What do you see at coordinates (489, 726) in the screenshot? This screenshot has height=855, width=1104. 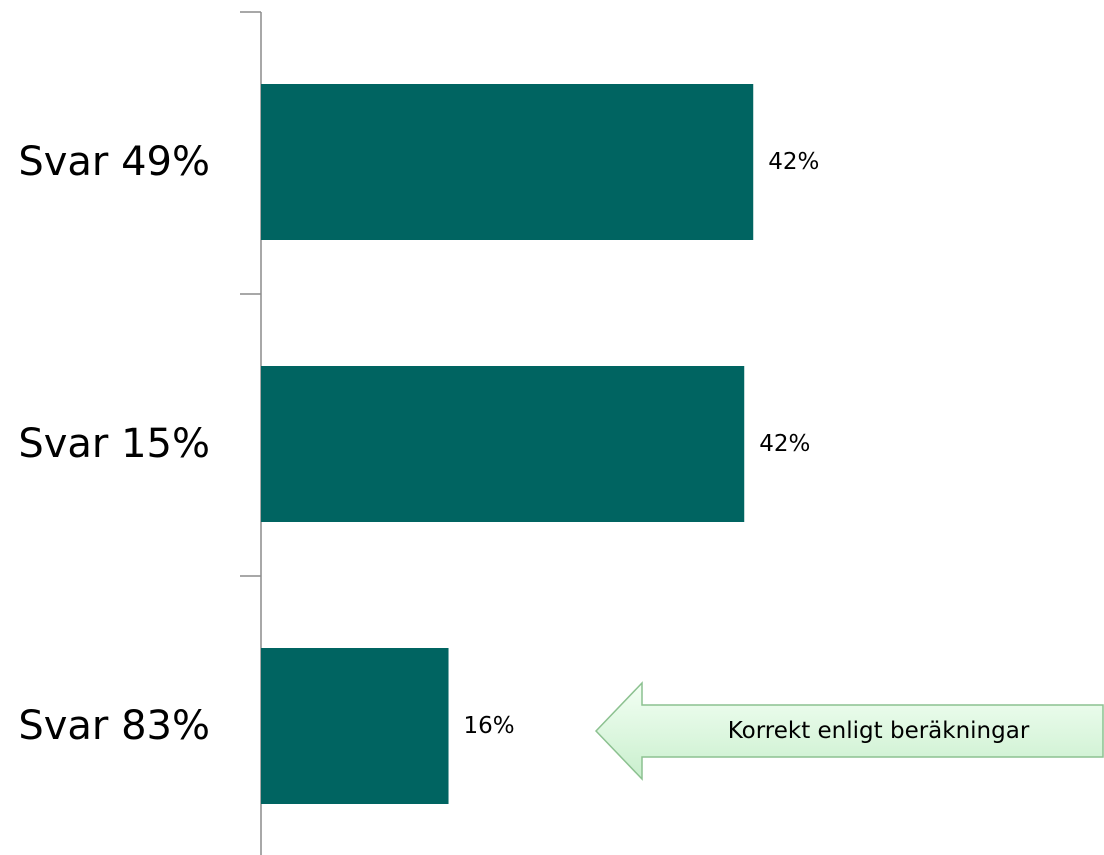 I see `data-label: 16%` at bounding box center [489, 726].